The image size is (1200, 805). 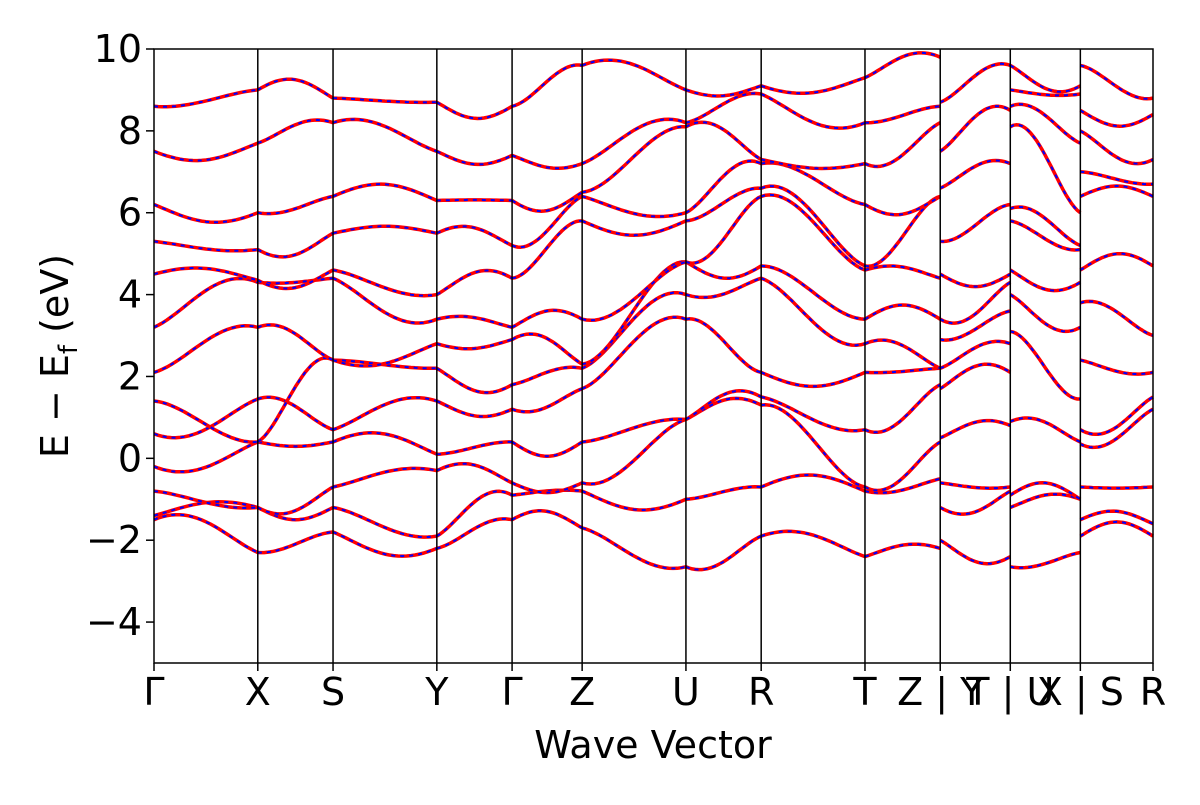 What do you see at coordinates (58, 356) in the screenshot?
I see `y-axis-label: E − Ef (eV)` at bounding box center [58, 356].